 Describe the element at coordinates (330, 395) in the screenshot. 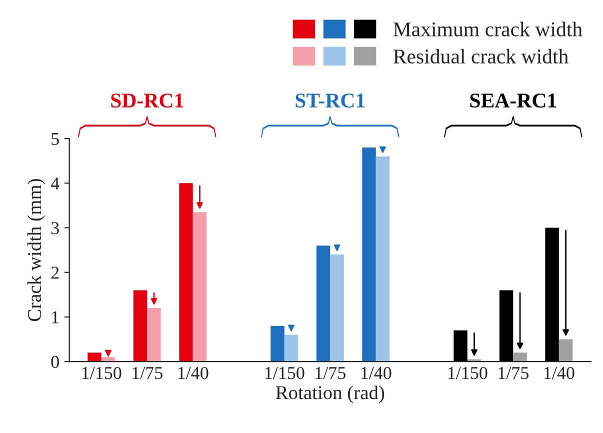

I see `x-axis-title: Rotation (rad)` at that location.